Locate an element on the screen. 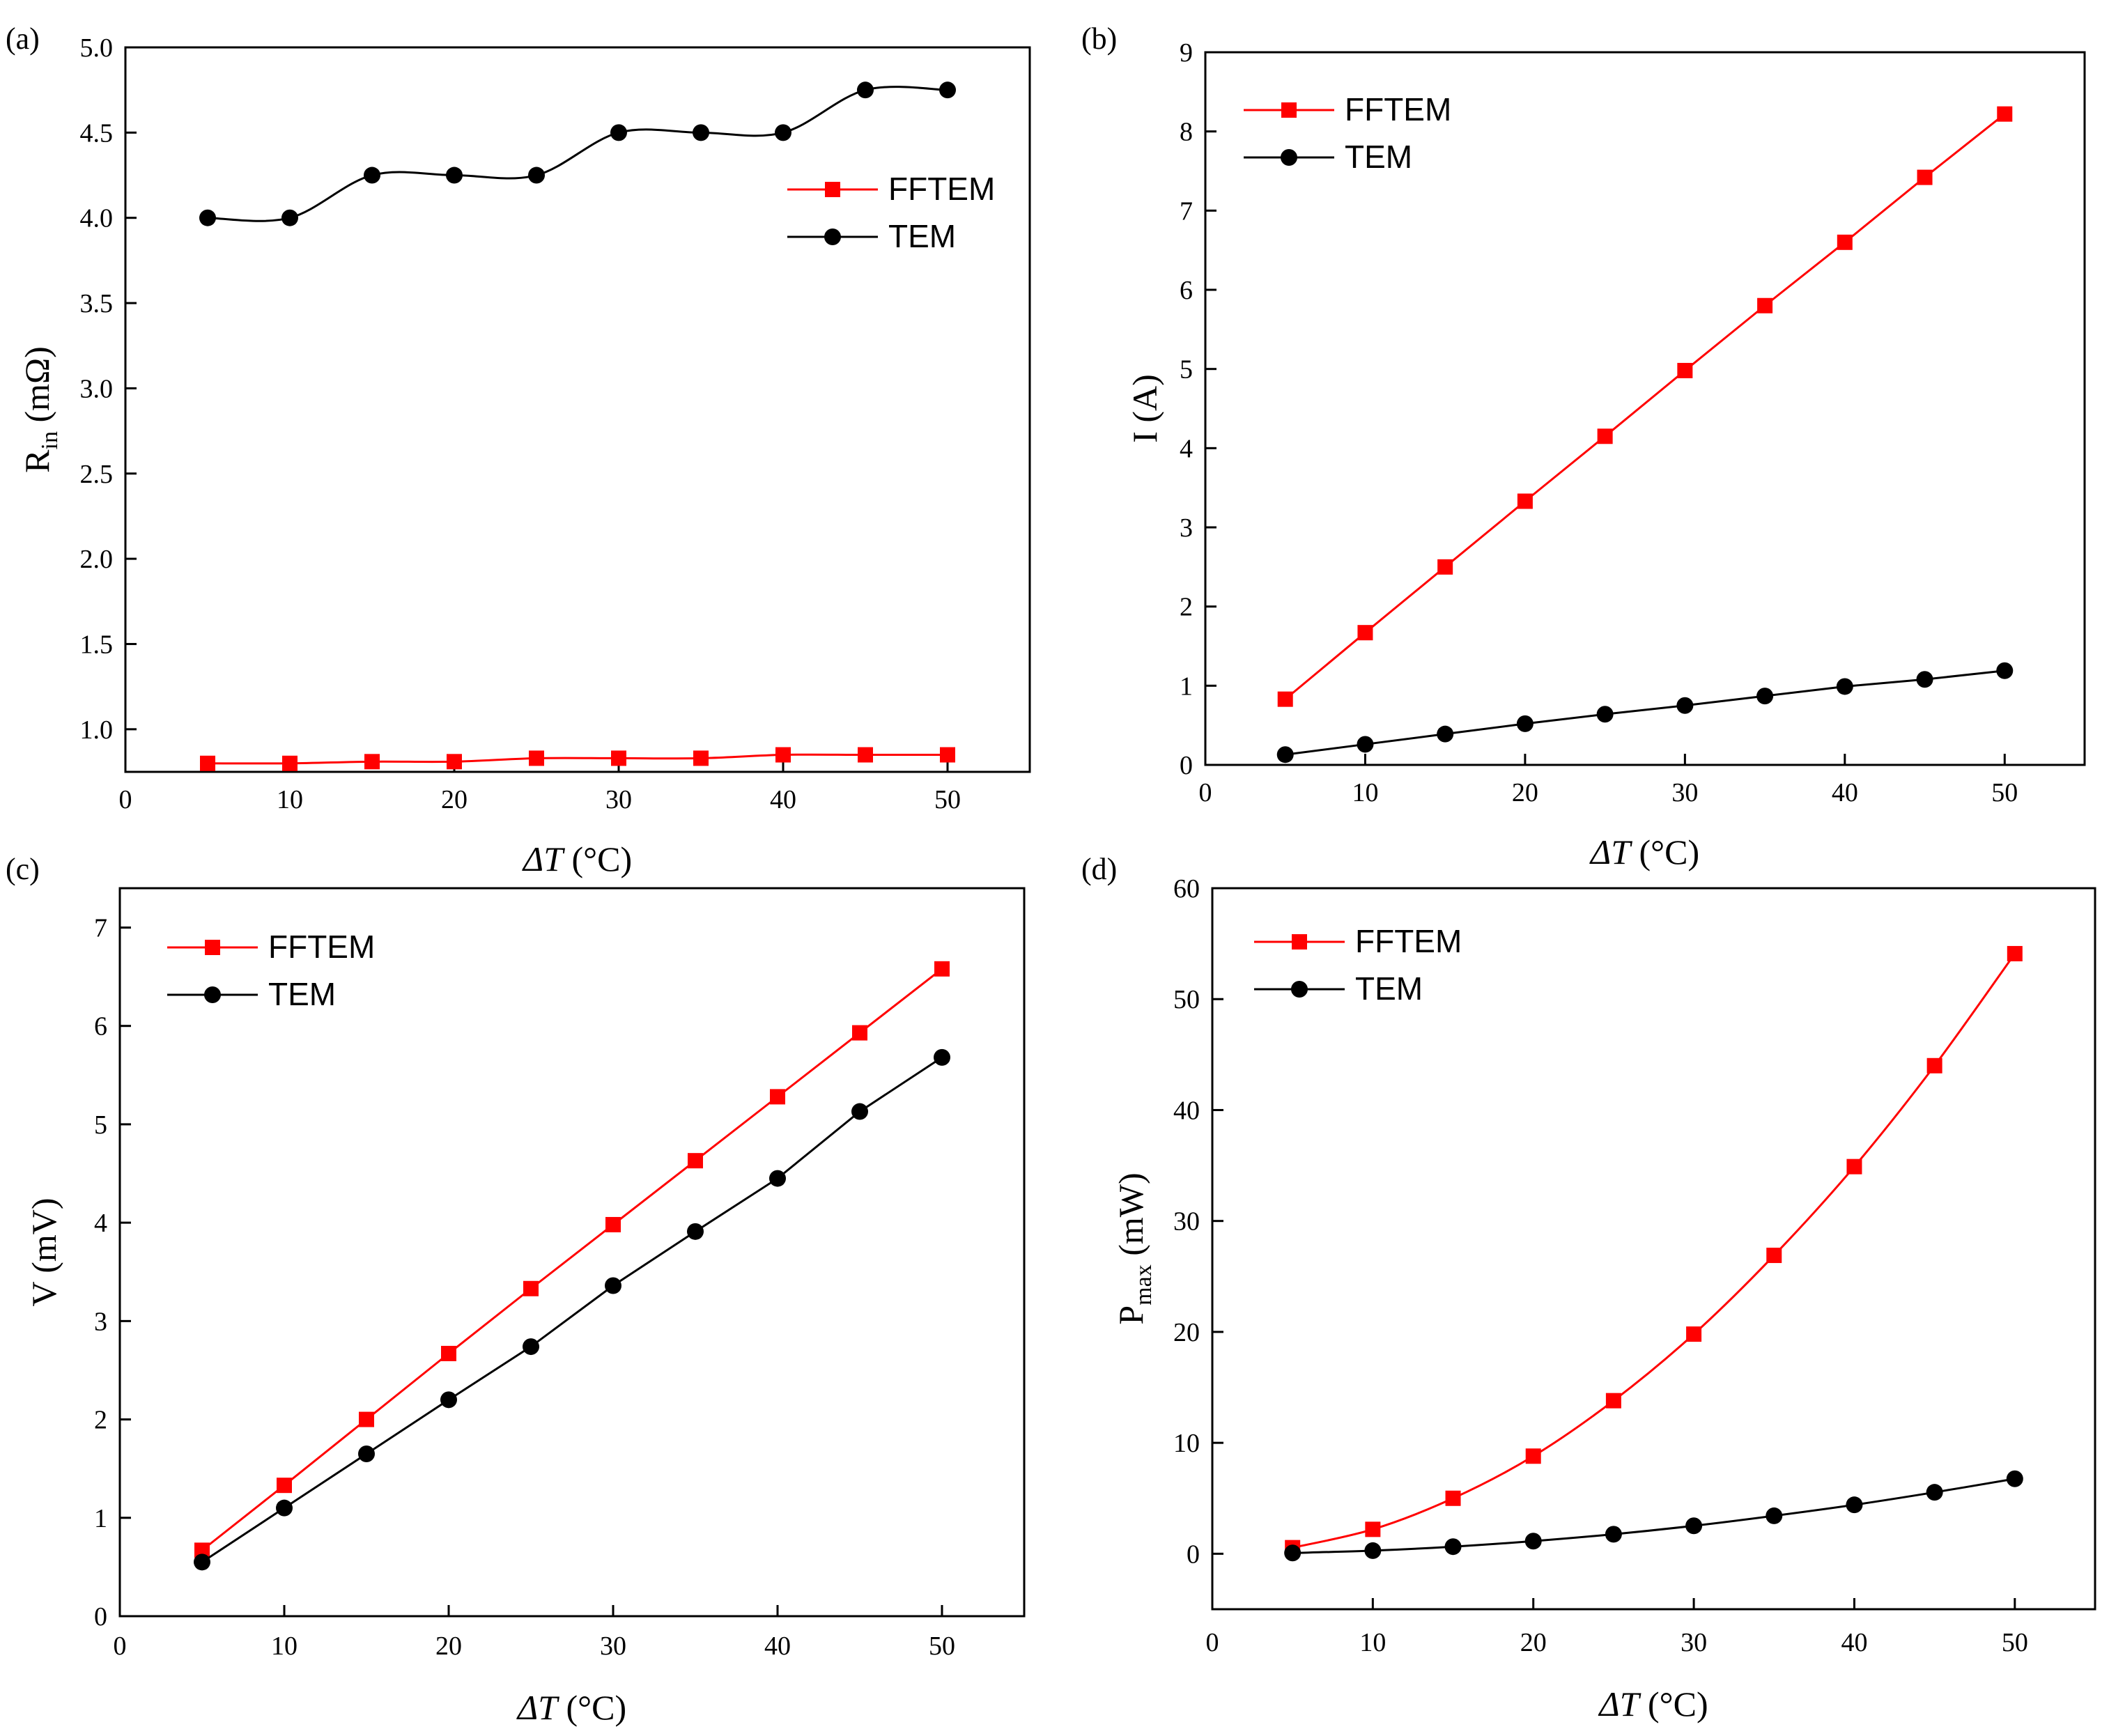 Image resolution: width=2109 pixels, height=1736 pixels. y-tick-label: 9 is located at coordinates (1186, 53).